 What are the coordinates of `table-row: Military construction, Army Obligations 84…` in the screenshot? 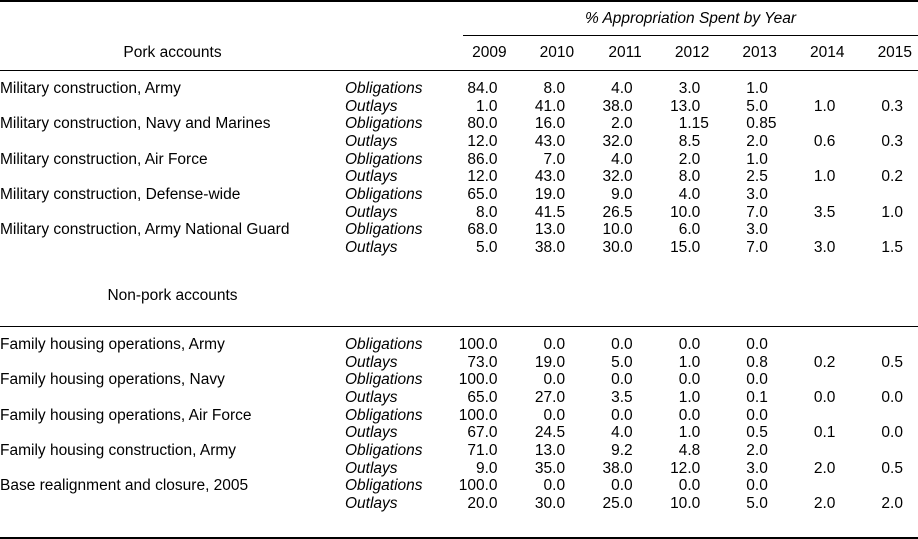 It's located at (459, 89).